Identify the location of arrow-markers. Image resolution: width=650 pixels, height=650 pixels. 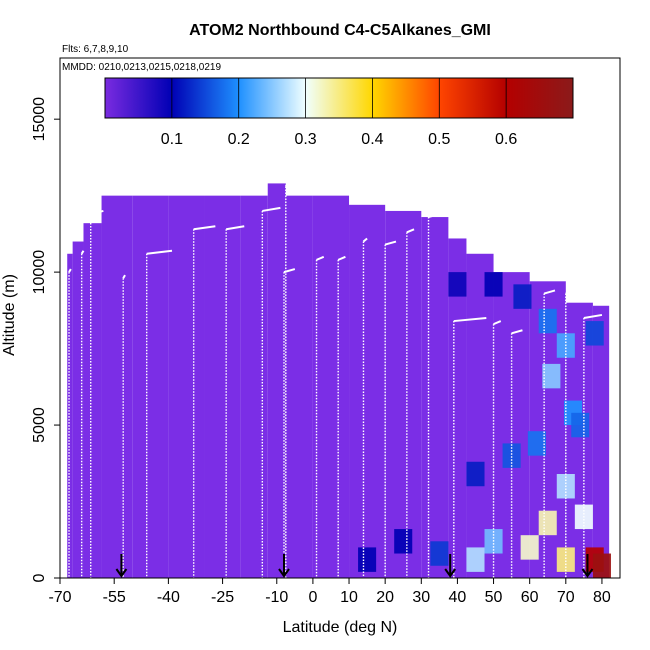
(354, 566).